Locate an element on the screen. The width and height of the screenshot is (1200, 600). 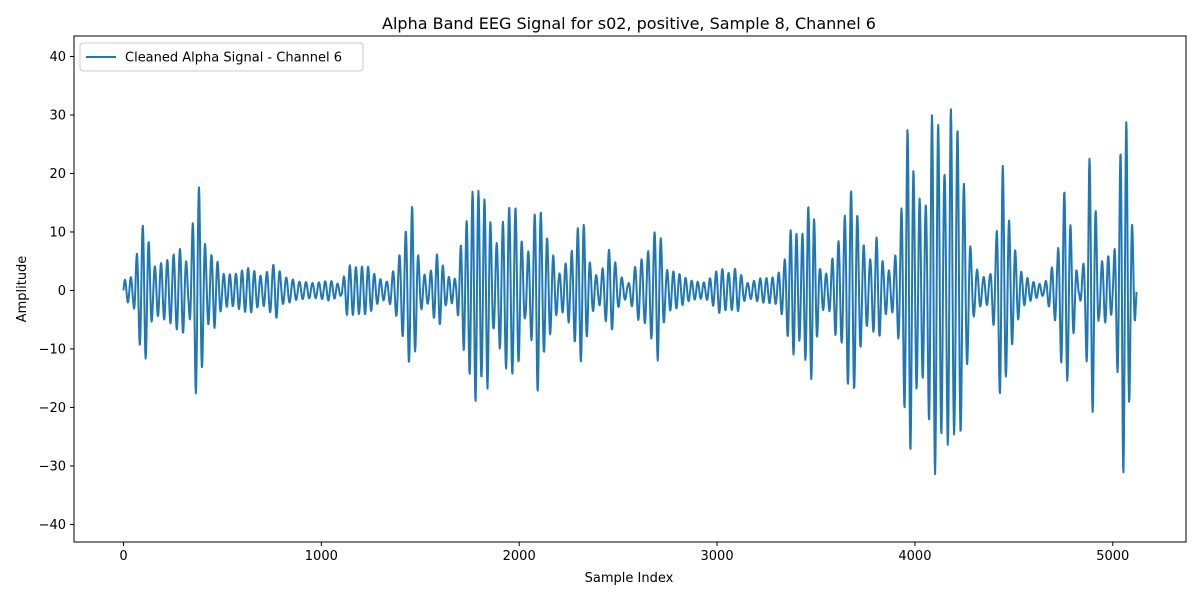
y-axis-label: Amplitude is located at coordinates (22, 289).